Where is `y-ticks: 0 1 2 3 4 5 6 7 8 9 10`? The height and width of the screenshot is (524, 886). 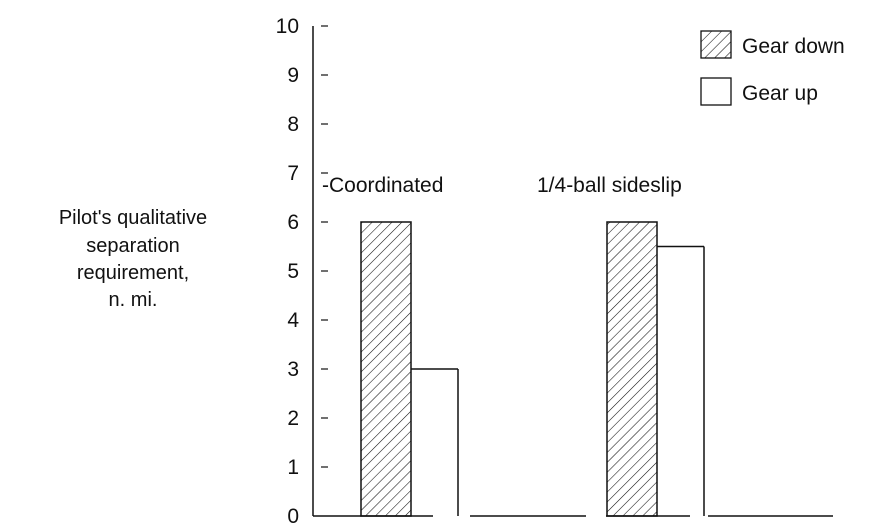
y-ticks: 0 1 2 3 4 5 6 7 8 9 10 is located at coordinates (302, 269).